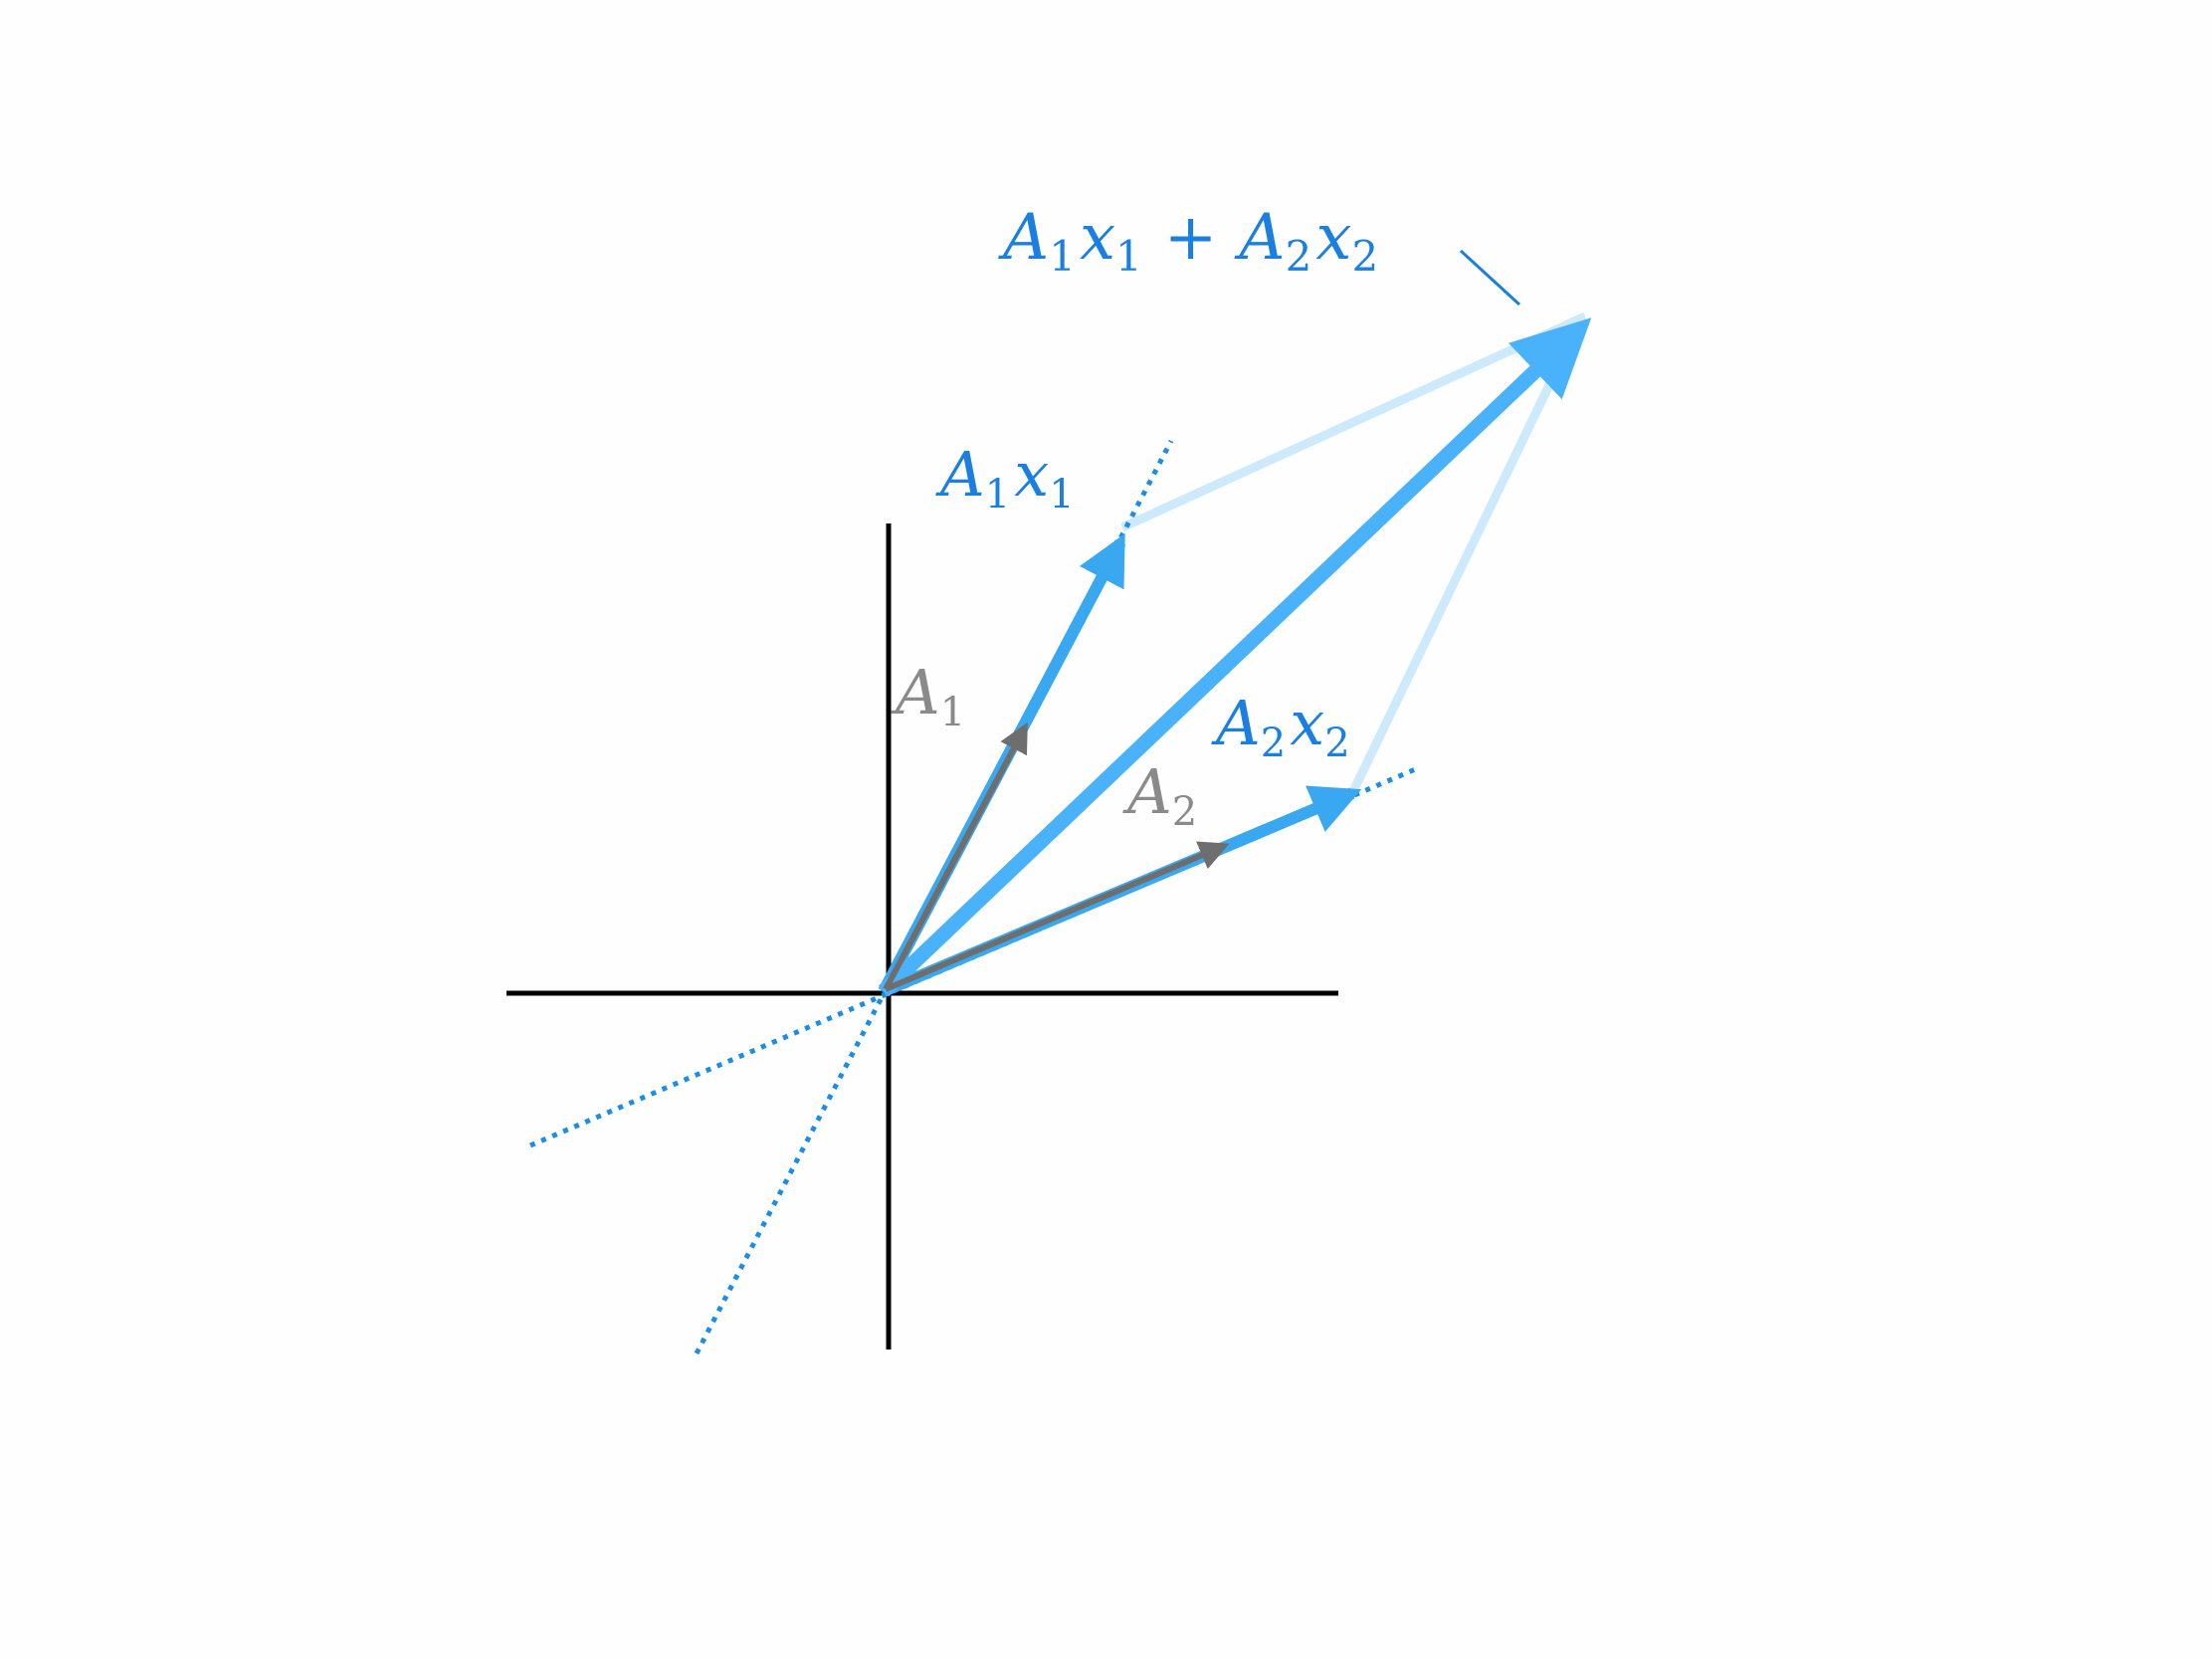 Image resolution: width=2212 pixels, height=1659 pixels. I want to click on label-a2-sub: 2, so click(1184, 812).